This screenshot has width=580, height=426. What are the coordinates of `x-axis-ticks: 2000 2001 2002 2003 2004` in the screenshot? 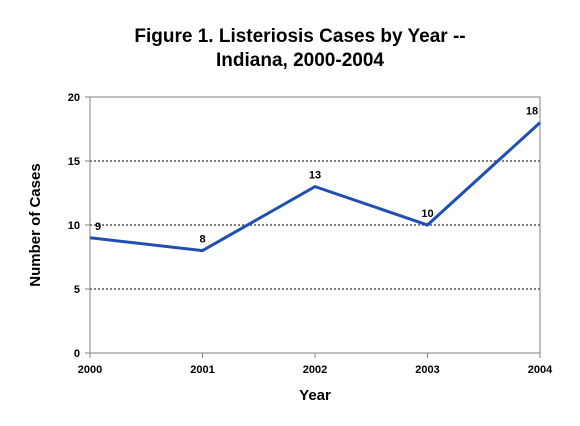 It's located at (315, 364).